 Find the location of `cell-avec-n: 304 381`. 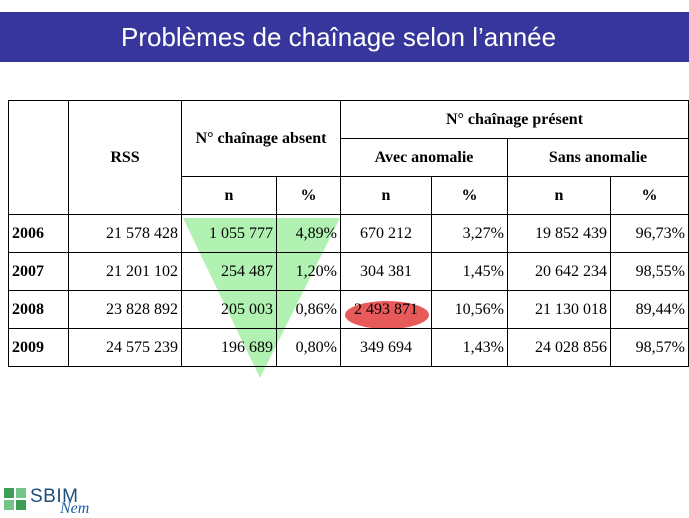

cell-avec-n: 304 381 is located at coordinates (386, 271).